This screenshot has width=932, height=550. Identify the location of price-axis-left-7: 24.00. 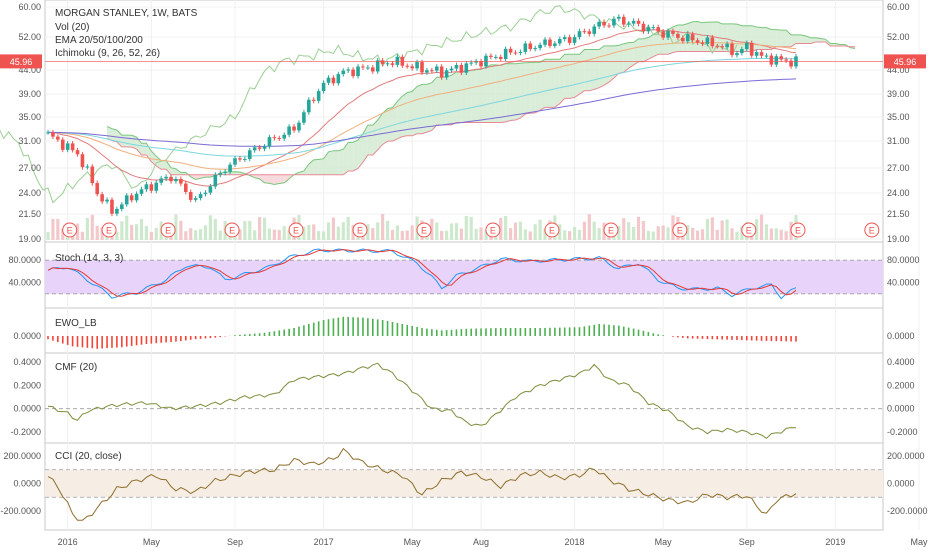
(29, 193).